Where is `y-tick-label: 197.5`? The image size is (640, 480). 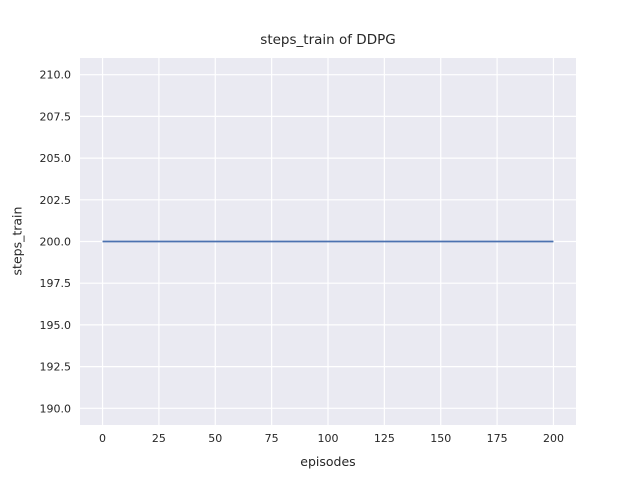 y-tick-label: 197.5 is located at coordinates (56, 283).